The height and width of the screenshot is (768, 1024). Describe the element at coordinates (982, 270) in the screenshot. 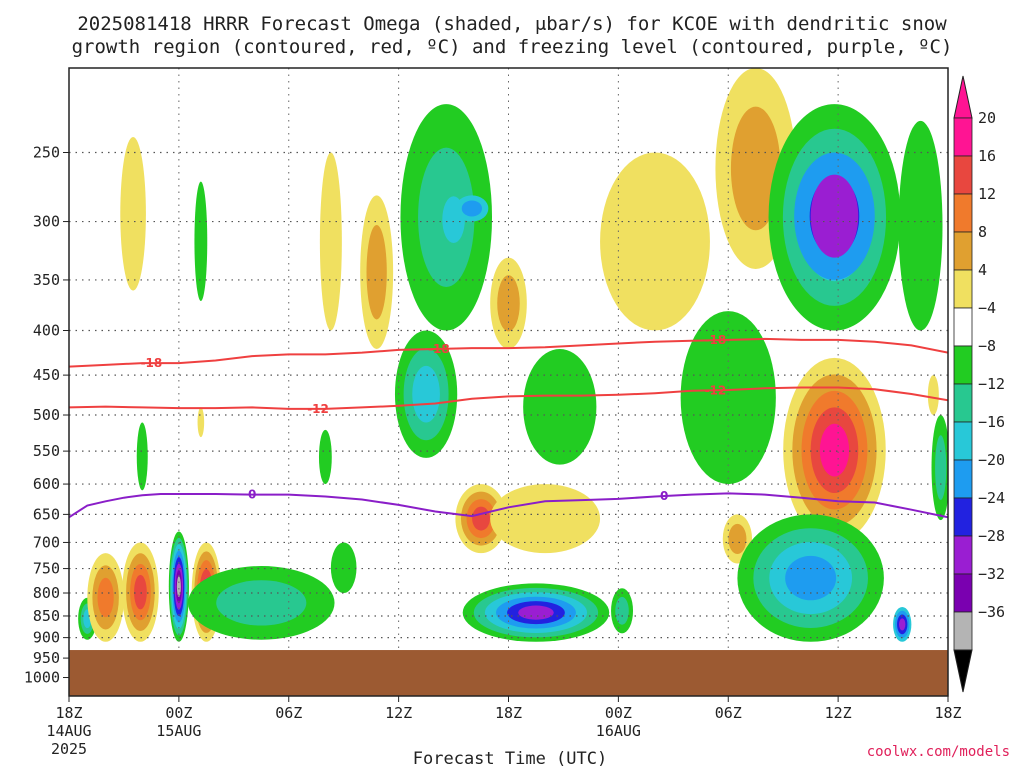

I see `colorbar-label-4: 4` at that location.